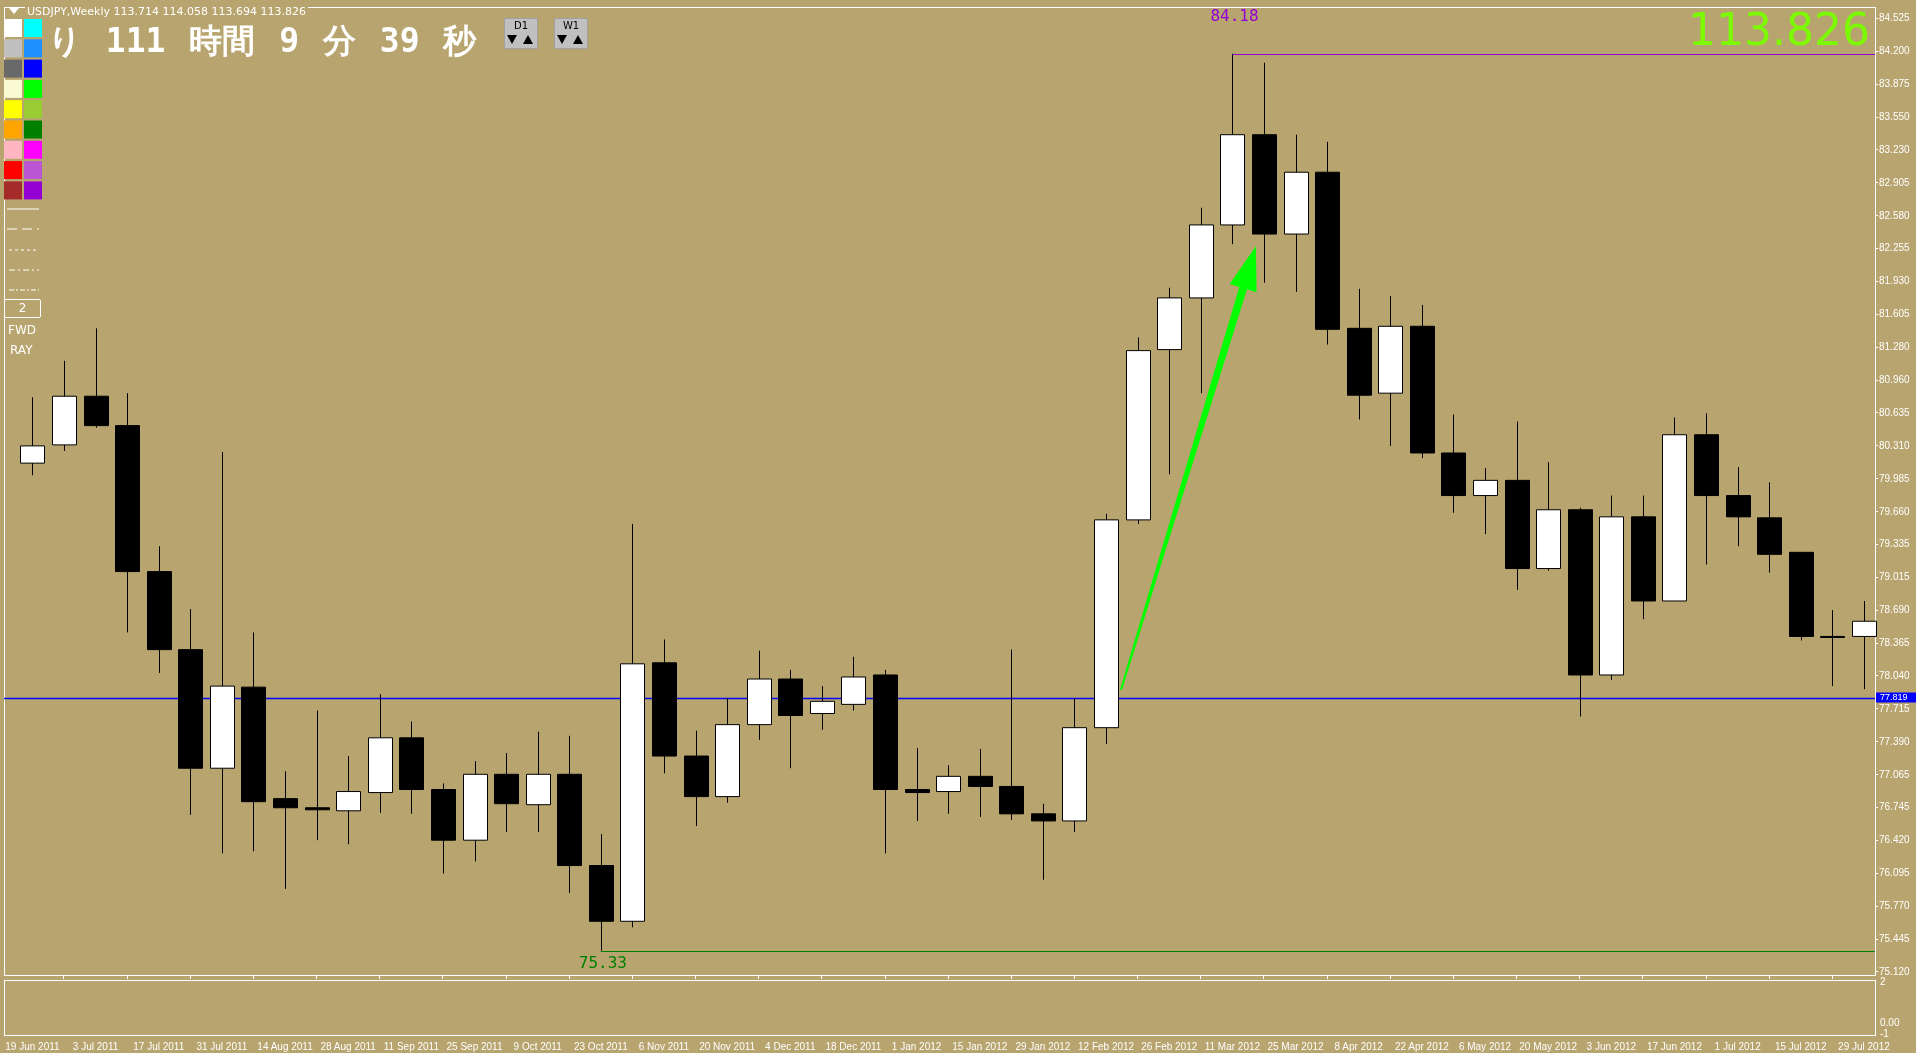  I want to click on chart-title: USDJPY,Weekly 113.714 114.058 113.694 113.826, so click(166, 11).